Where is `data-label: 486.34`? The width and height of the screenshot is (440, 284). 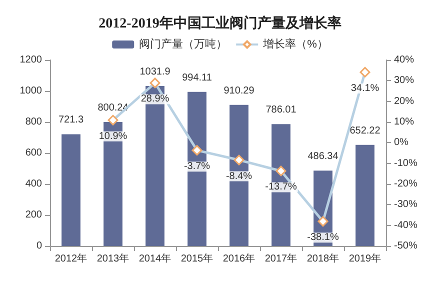 data-label: 486.34 is located at coordinates (323, 156).